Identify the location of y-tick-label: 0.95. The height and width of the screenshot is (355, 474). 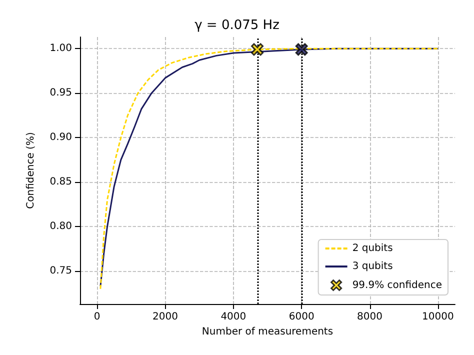
(61, 93).